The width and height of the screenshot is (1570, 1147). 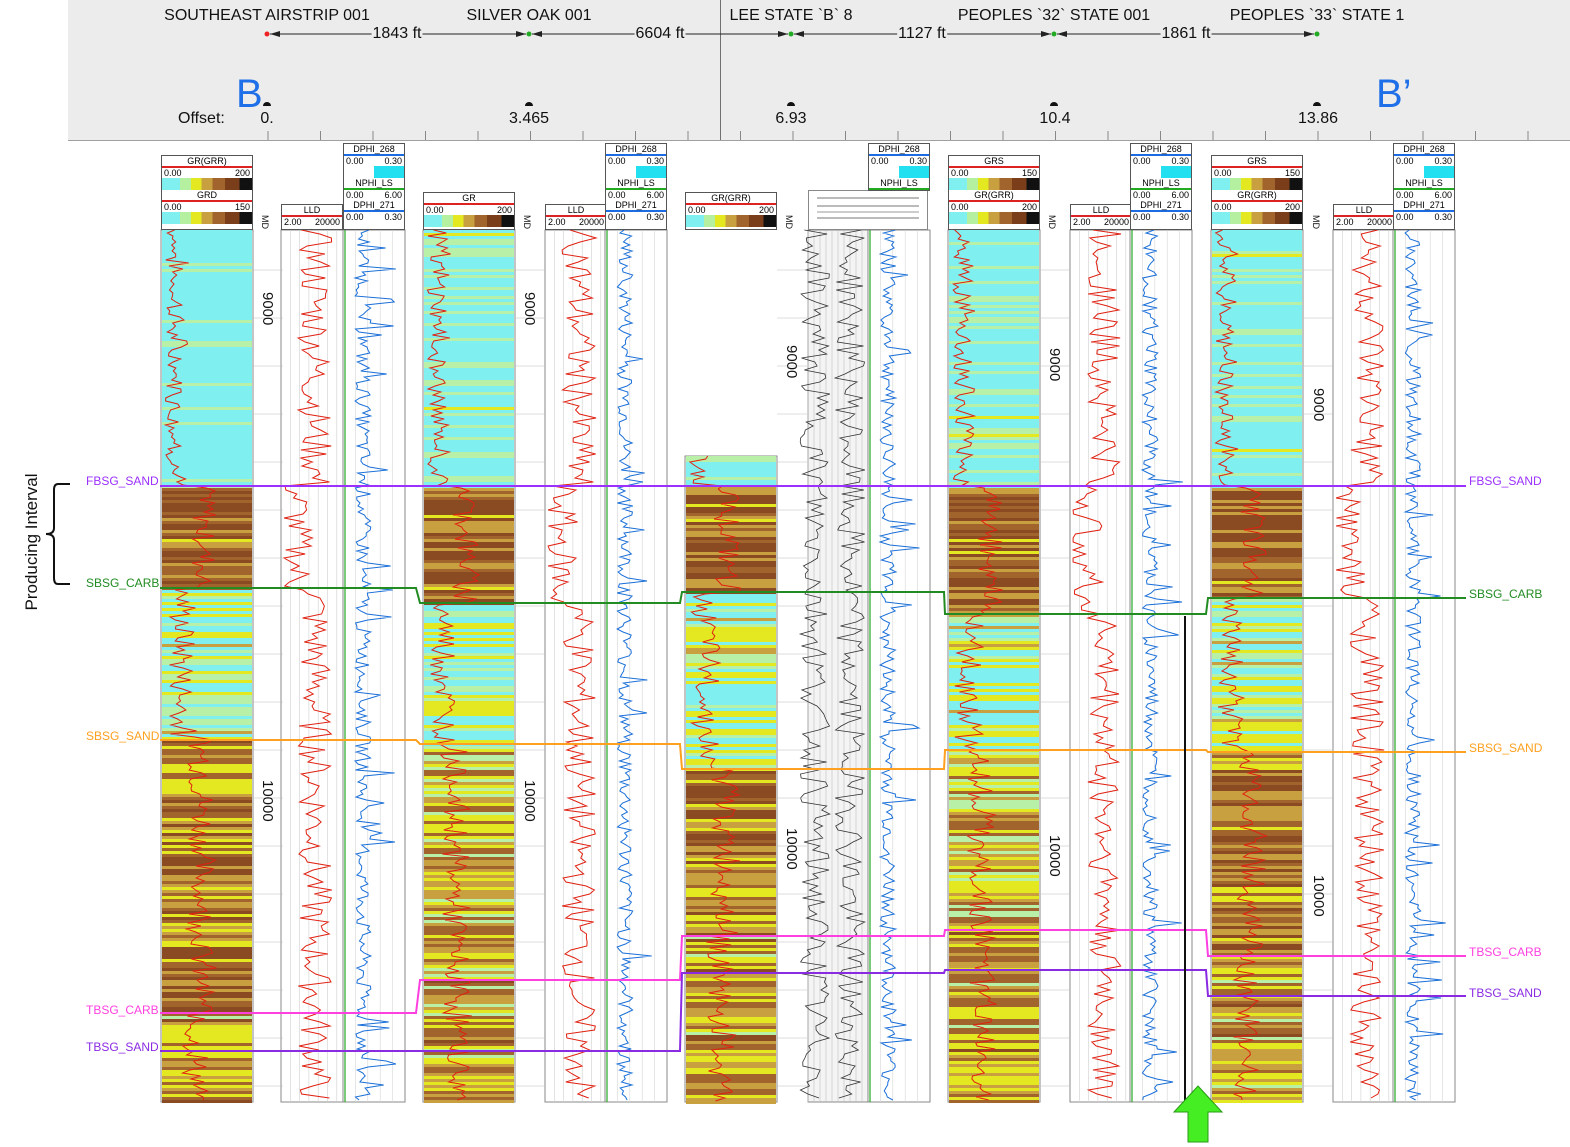 What do you see at coordinates (731, 211) in the screenshot?
I see `track-header-w3-gr: GR(GRR) 0.00 200` at bounding box center [731, 211].